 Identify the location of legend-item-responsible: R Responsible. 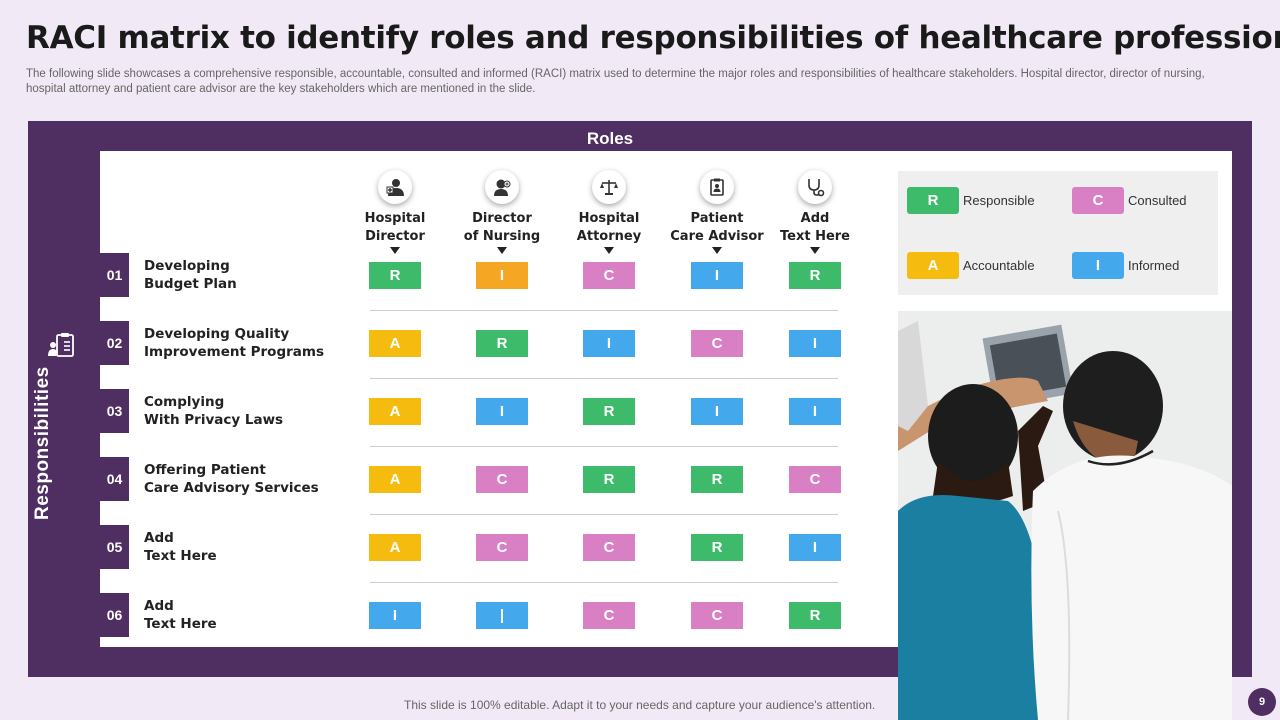
(971, 200).